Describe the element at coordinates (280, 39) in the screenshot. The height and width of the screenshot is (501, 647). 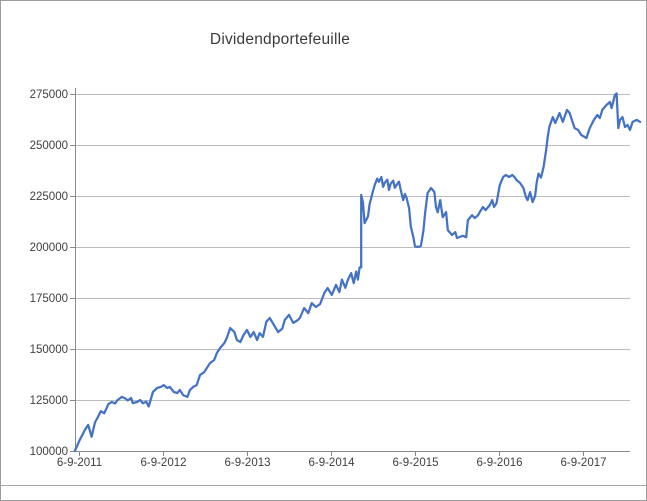
I see `chart-title: Dividendportefeuille` at that location.